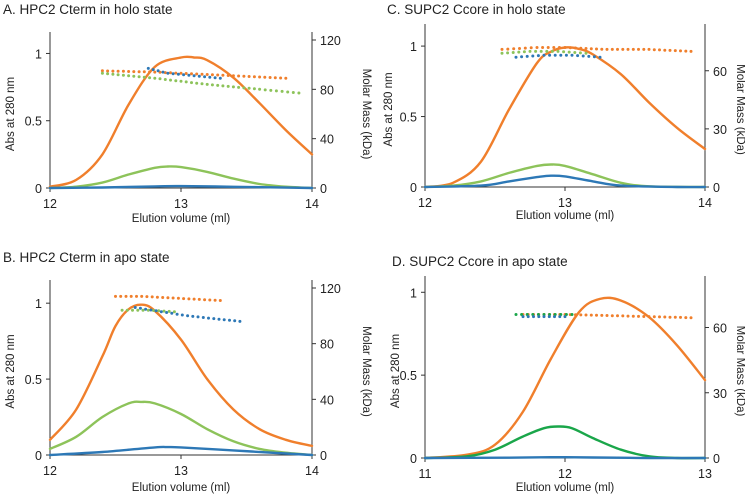 Image resolution: width=745 pixels, height=498 pixels. What do you see at coordinates (181, 121) in the screenshot?
I see `absorbance-line-orange` at bounding box center [181, 121].